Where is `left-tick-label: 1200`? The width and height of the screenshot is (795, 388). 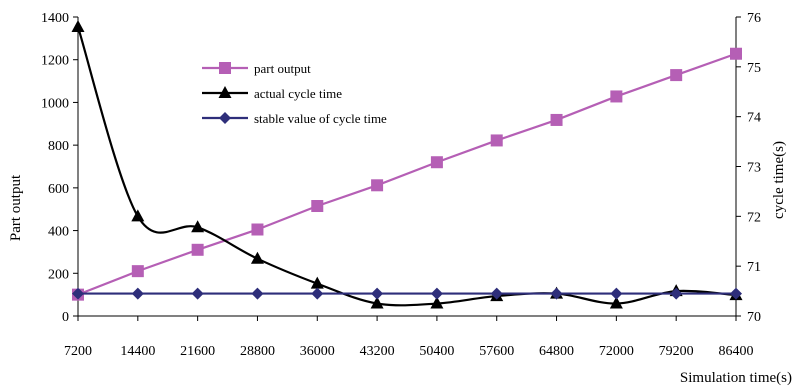
left-tick-label: 1200 is located at coordinates (55, 61).